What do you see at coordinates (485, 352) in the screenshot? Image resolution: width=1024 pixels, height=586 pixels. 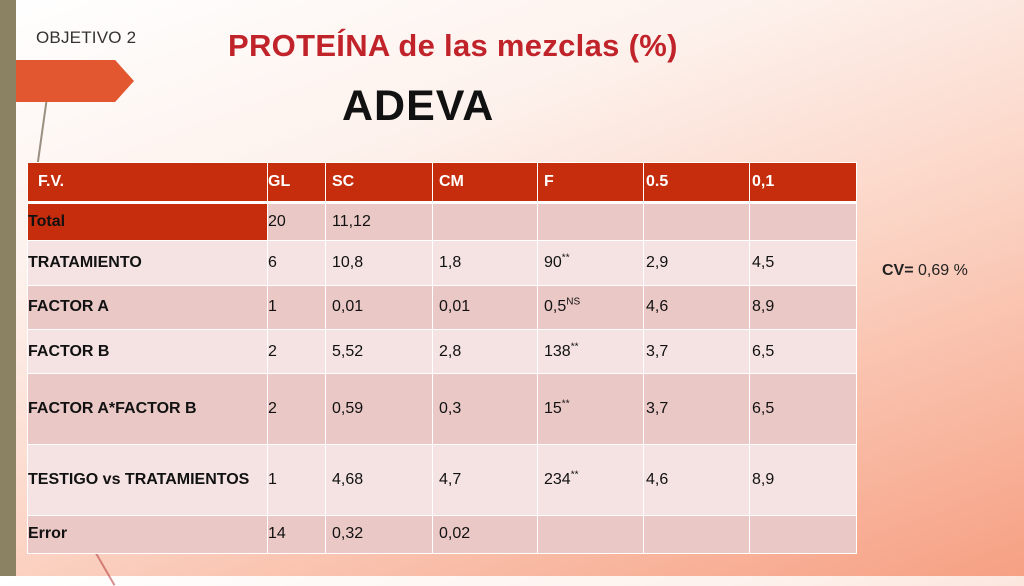 I see `table-cell: 2,8` at bounding box center [485, 352].